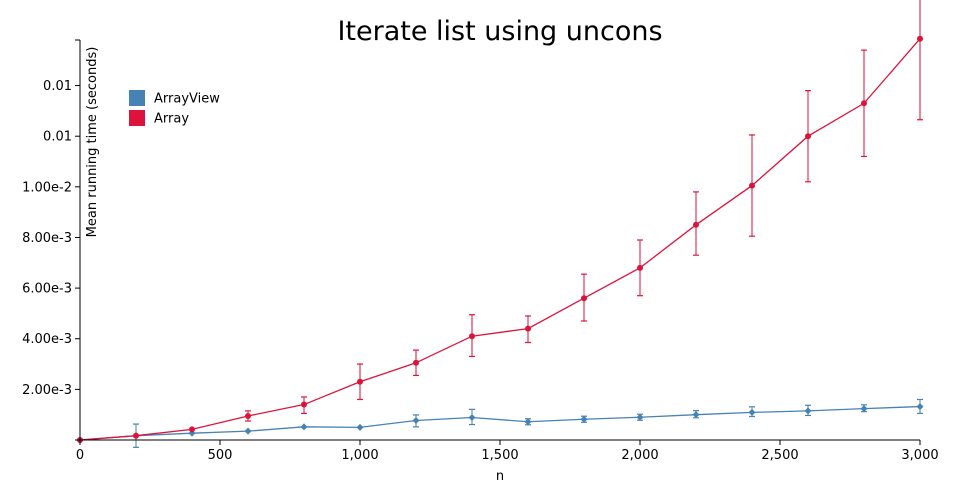 The width and height of the screenshot is (960, 500). I want to click on legend-label-array: Array, so click(171, 119).